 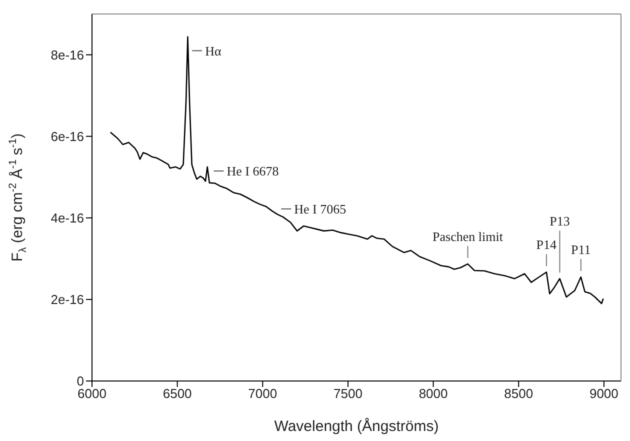 What do you see at coordinates (67, 54) in the screenshot?
I see `y-tick-label: 8e-16` at bounding box center [67, 54].